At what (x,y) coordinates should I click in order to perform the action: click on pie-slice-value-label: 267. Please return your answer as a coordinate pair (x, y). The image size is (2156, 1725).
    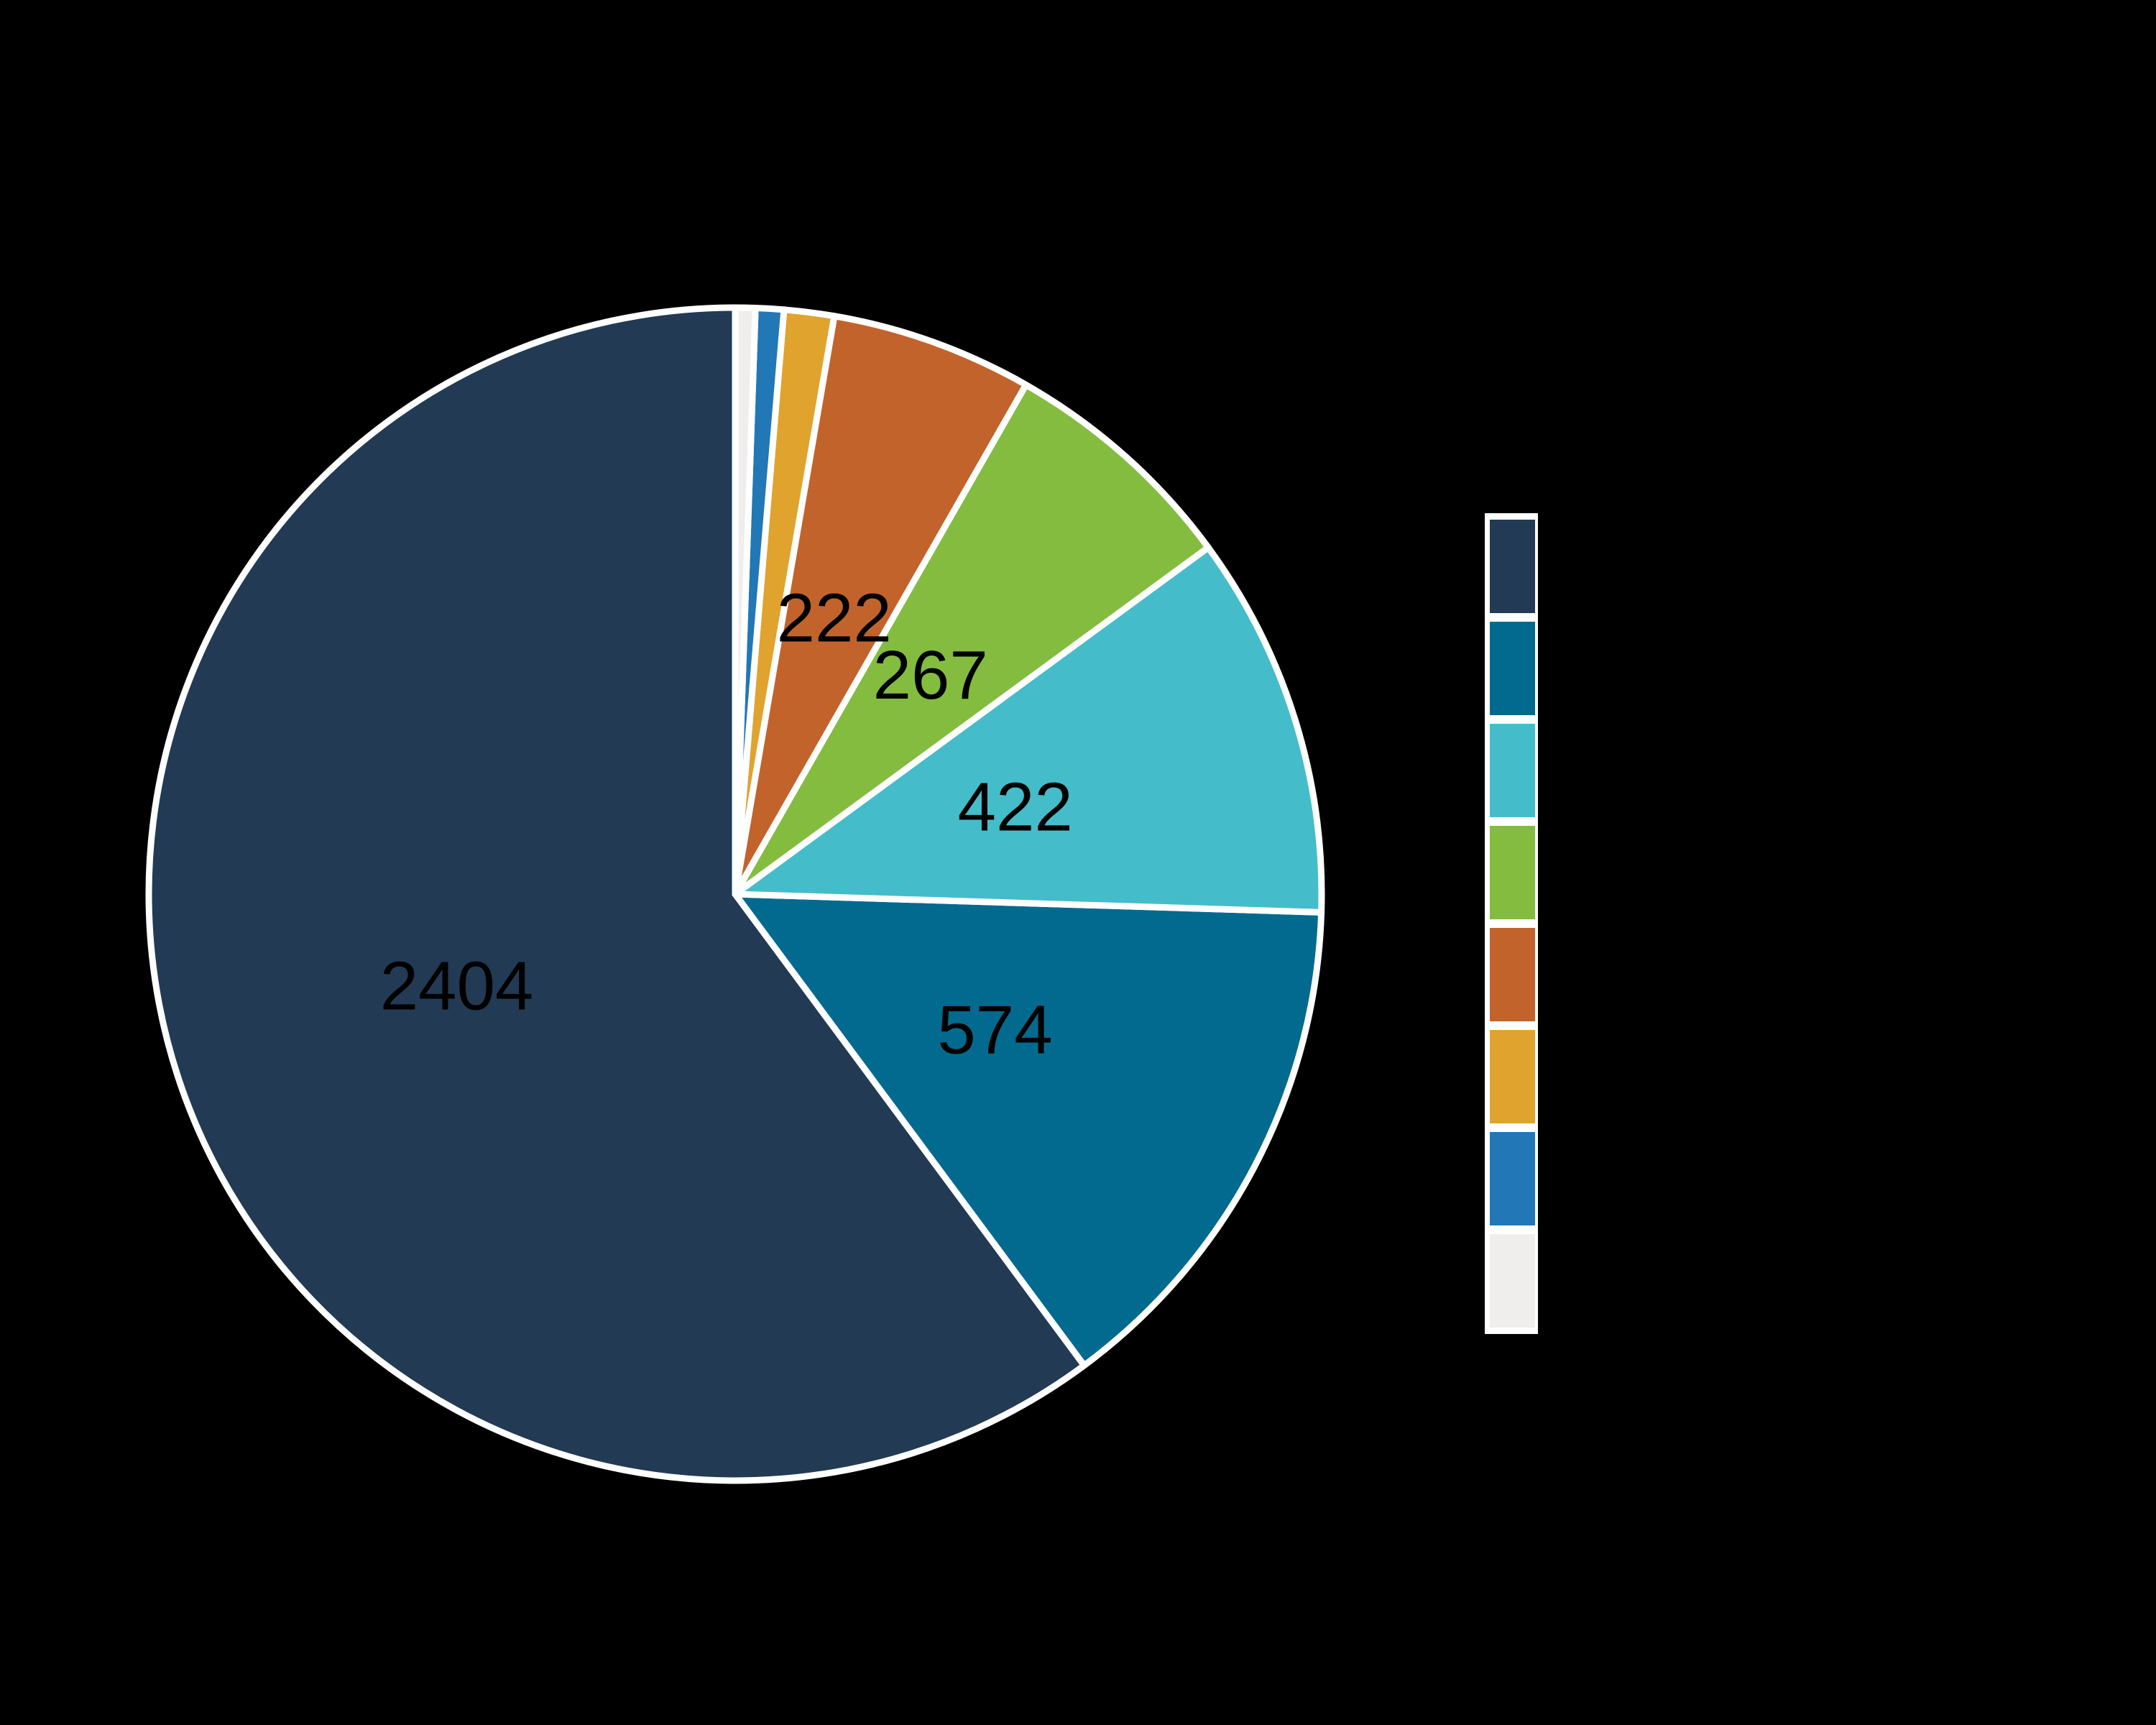
    Looking at the image, I should click on (931, 675).